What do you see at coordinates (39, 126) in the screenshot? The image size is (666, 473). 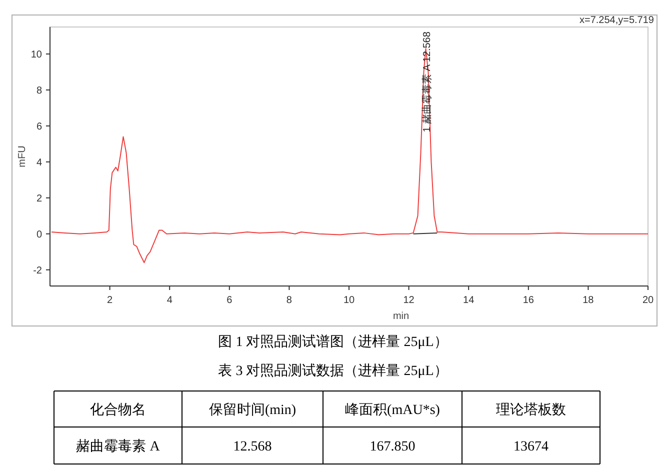 I see `y-tick-label: 6` at bounding box center [39, 126].